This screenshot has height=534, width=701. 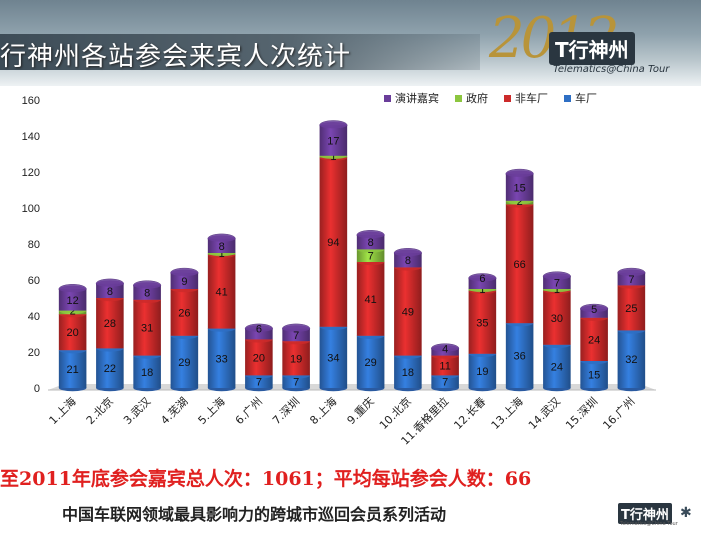 I want to click on bar-stack: 34 94 1 17, so click(x=333, y=256).